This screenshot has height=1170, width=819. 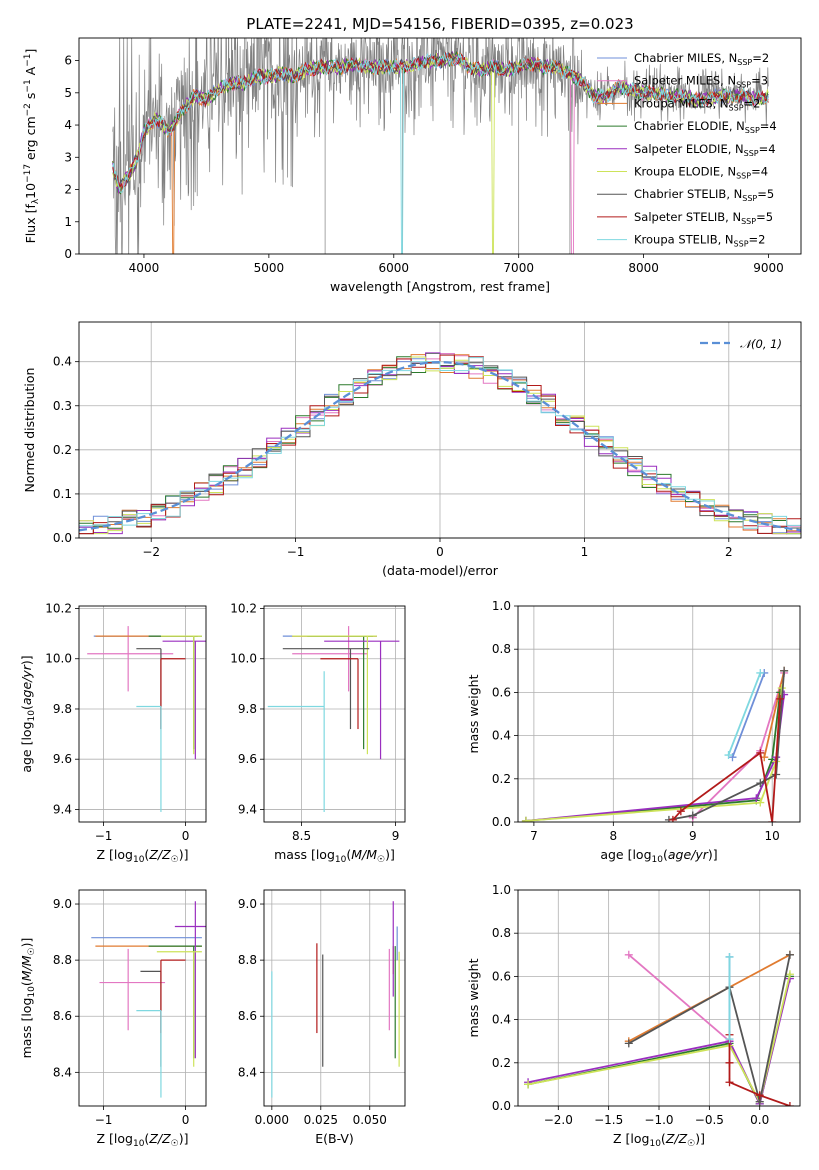 What do you see at coordinates (272, 1120) in the screenshot?
I see `x-tick-label: 0.000` at bounding box center [272, 1120].